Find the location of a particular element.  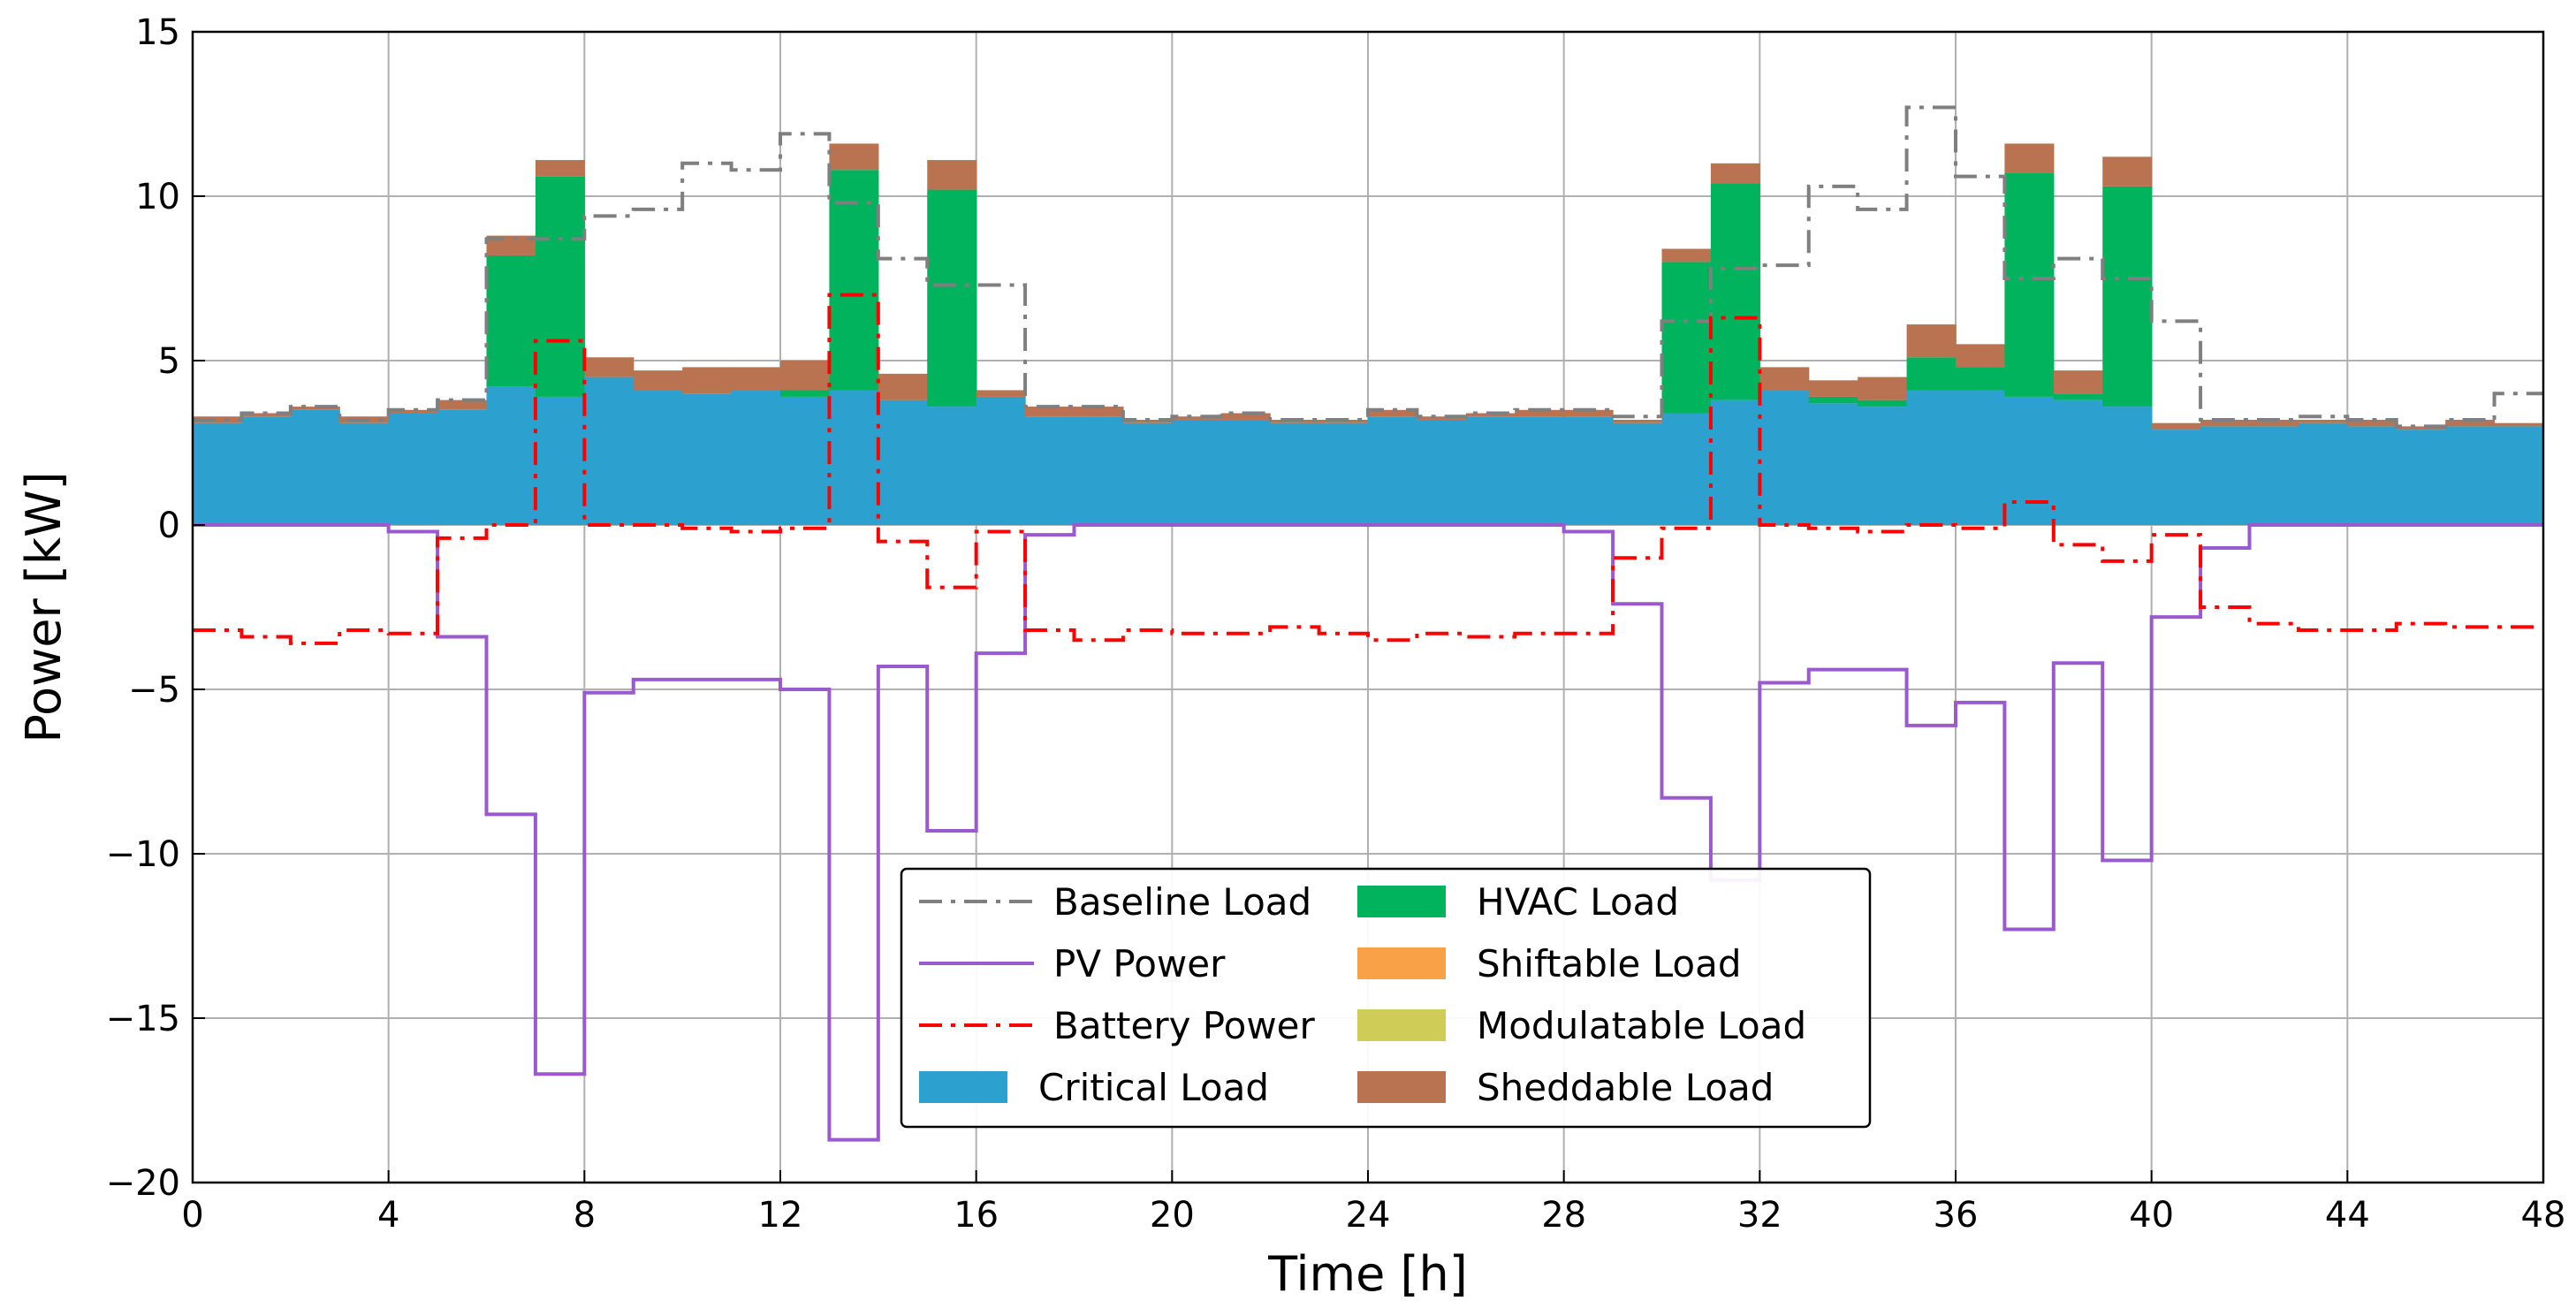

y-tick-label: −10 is located at coordinates (143, 855).